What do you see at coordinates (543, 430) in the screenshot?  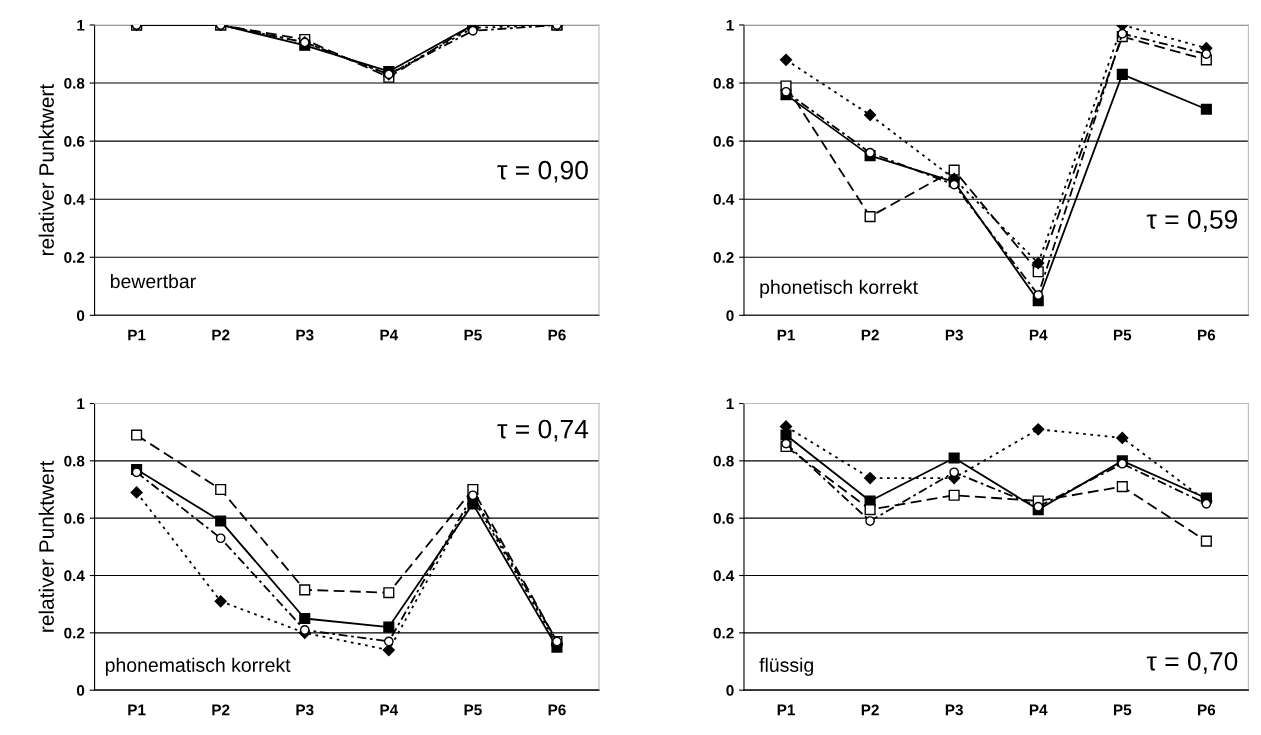 I see `annotation: τ = 0,74` at bounding box center [543, 430].